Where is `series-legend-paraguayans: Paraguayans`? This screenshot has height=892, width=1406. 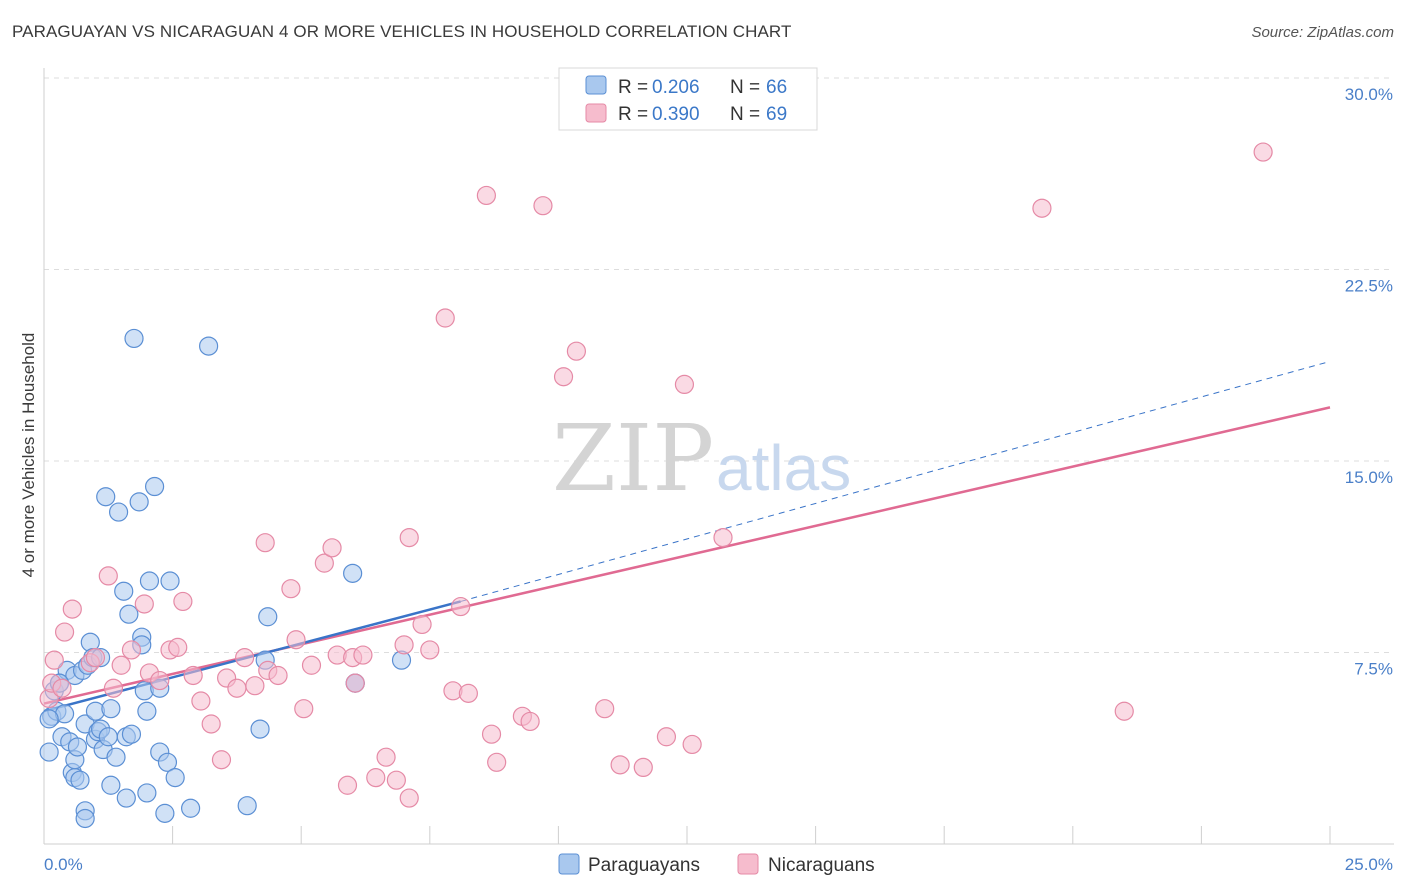 series-legend-paraguayans: Paraguayans is located at coordinates (644, 865).